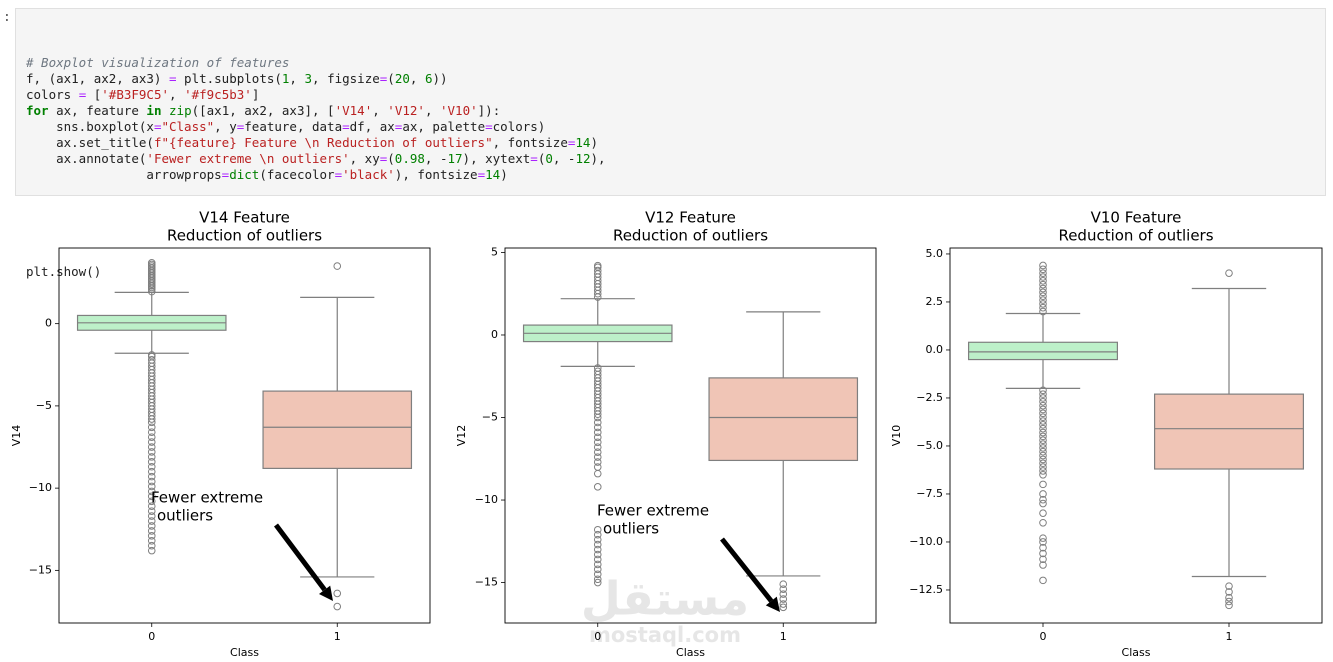 The width and height of the screenshot is (1333, 662). What do you see at coordinates (185, 516) in the screenshot?
I see `annotation: outliers` at bounding box center [185, 516].